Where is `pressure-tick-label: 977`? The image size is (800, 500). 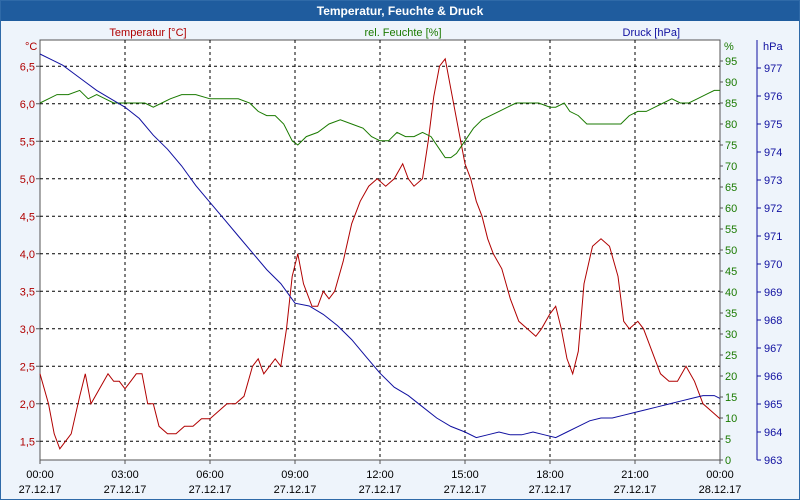
pressure-tick-label: 977 is located at coordinates (773, 69).